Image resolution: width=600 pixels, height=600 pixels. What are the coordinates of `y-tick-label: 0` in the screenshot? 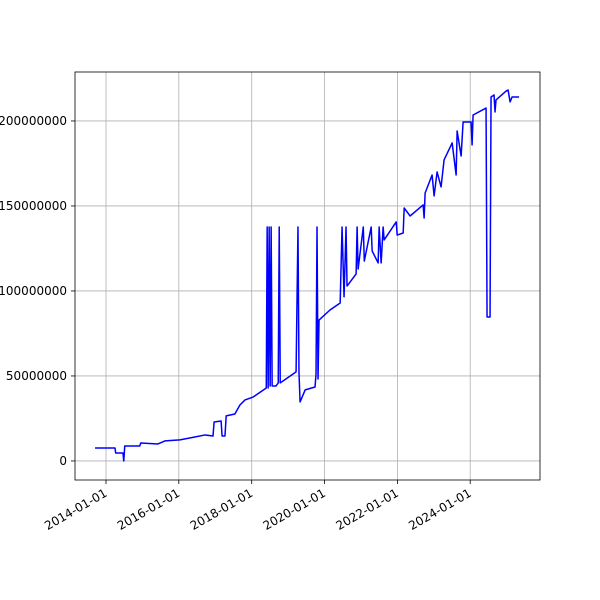 It's located at (63, 461).